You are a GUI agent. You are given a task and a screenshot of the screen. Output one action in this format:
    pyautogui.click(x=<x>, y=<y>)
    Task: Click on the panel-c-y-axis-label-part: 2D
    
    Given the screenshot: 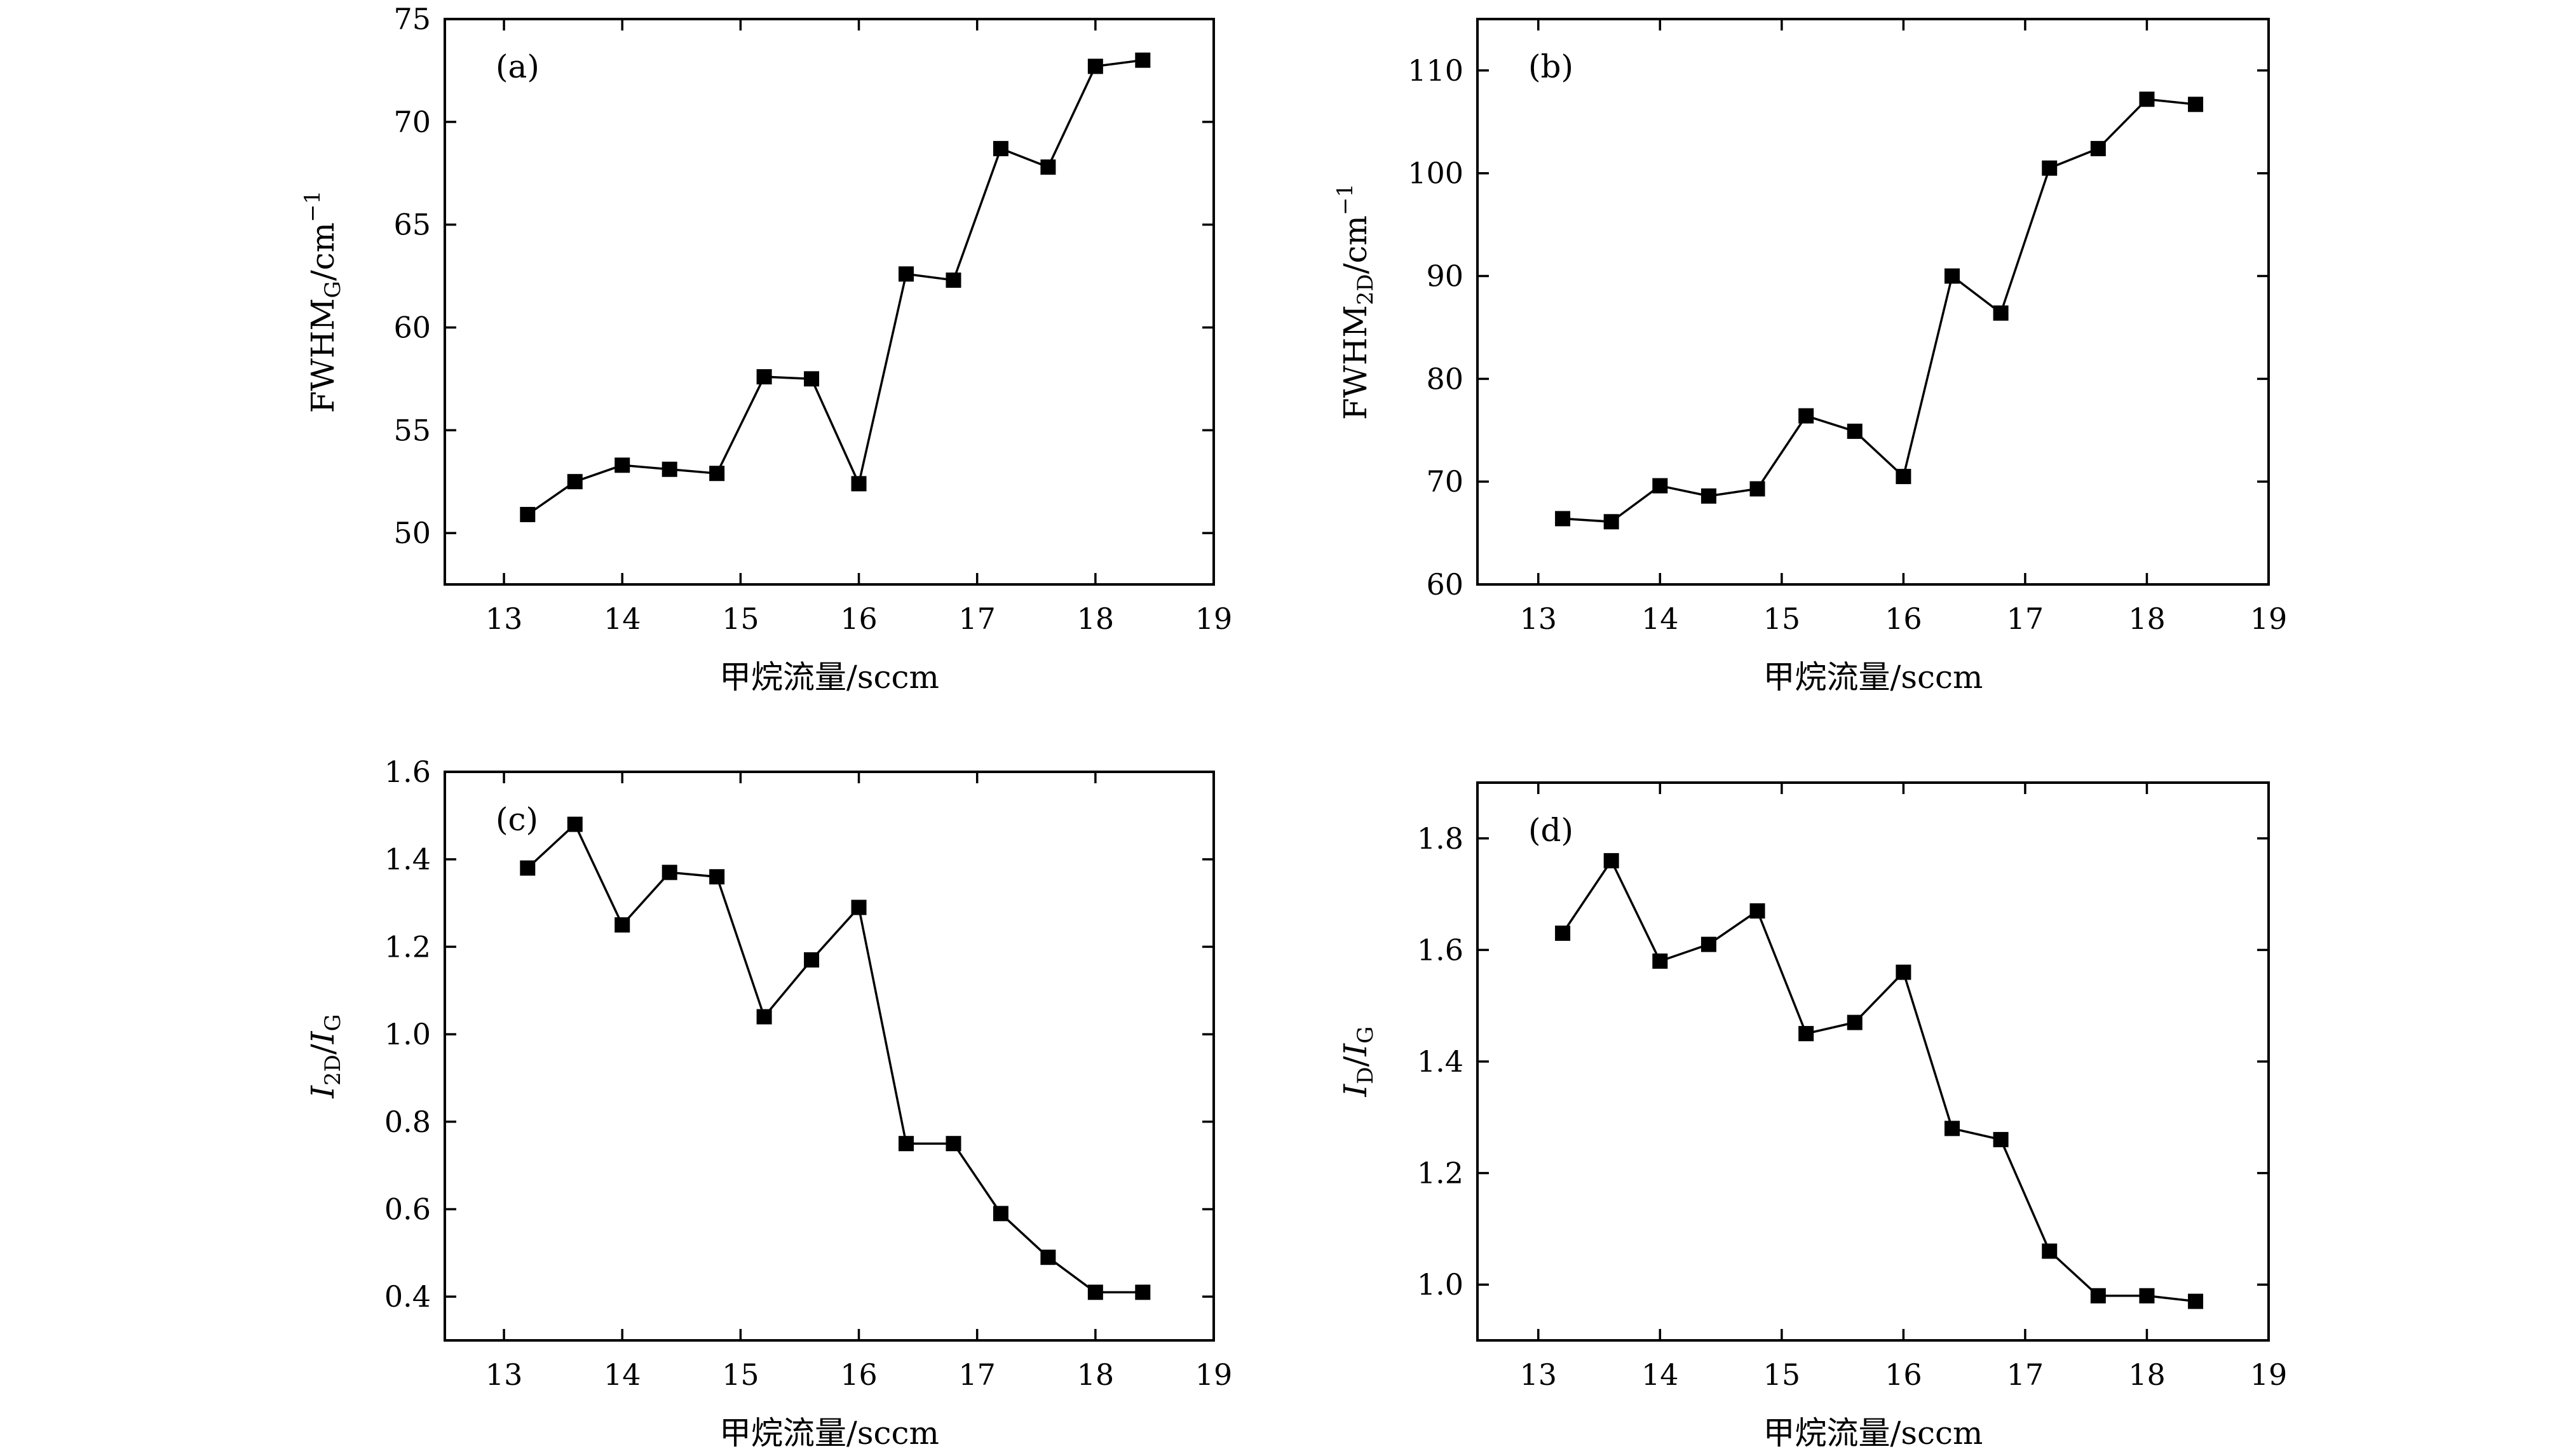 What is the action you would take?
    pyautogui.click(x=333, y=1070)
    